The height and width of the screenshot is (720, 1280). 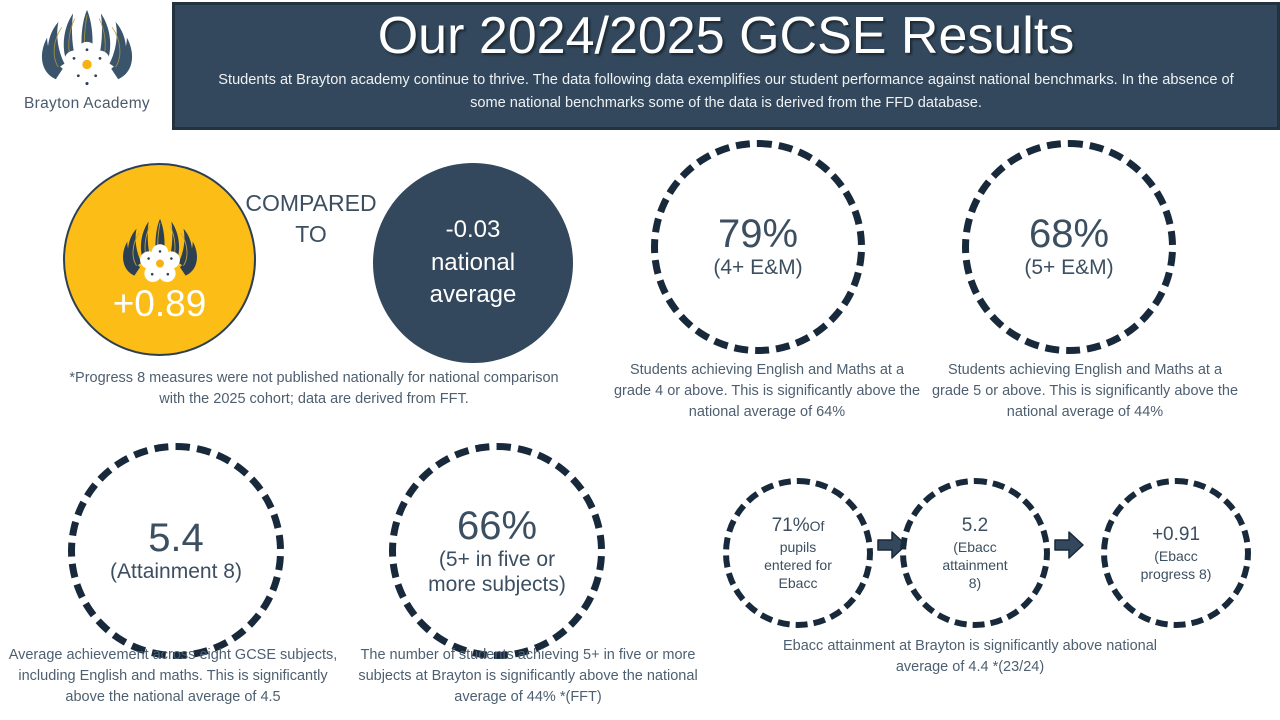 I want to click on metric-sublabel-line1: (5+ in five or, so click(x=497, y=559).